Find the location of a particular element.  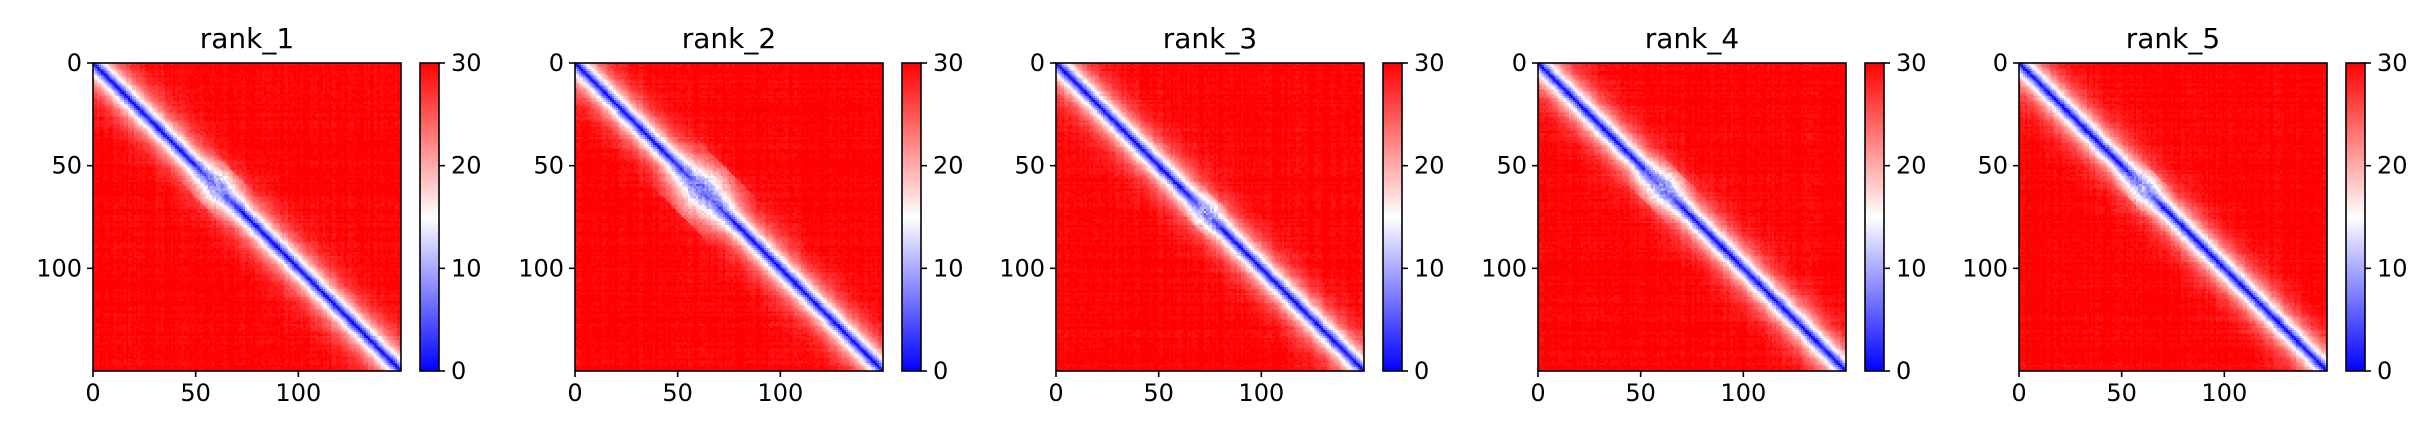

panel-title: rank_2 is located at coordinates (729, 38).